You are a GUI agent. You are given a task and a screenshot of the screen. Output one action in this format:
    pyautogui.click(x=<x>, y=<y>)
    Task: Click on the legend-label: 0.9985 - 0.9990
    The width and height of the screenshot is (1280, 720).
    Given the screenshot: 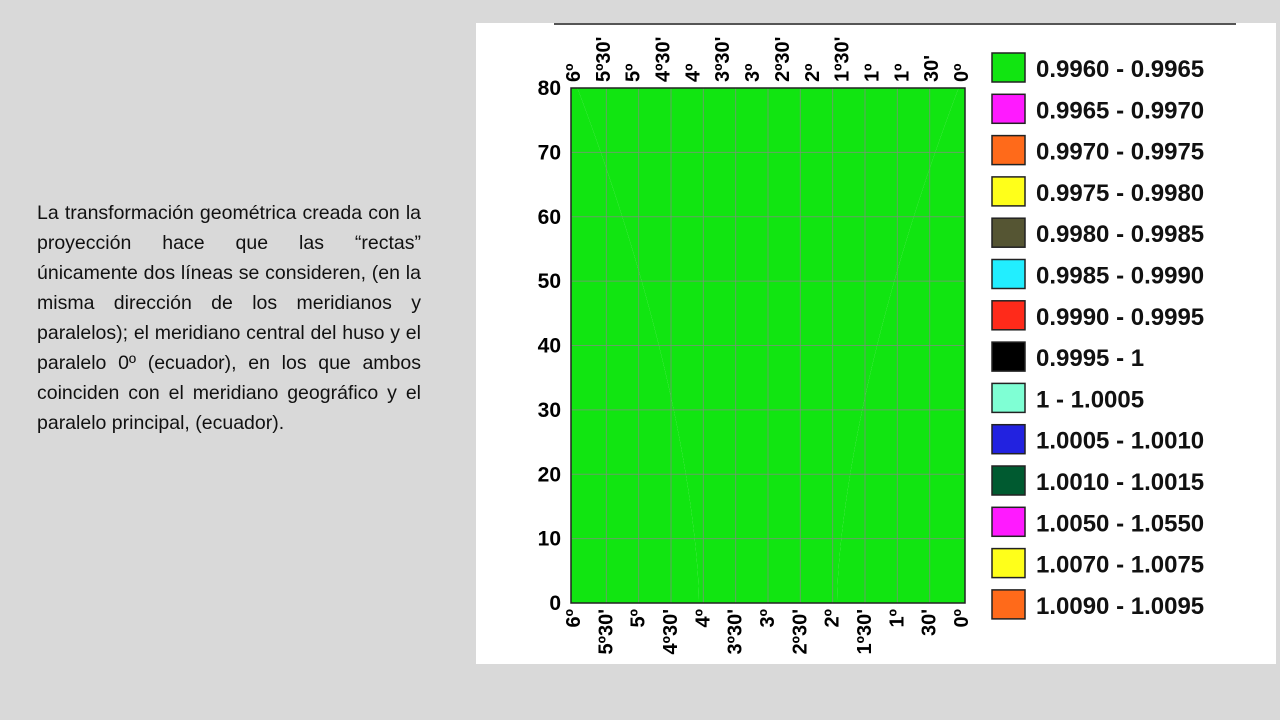 What is the action you would take?
    pyautogui.click(x=1120, y=276)
    